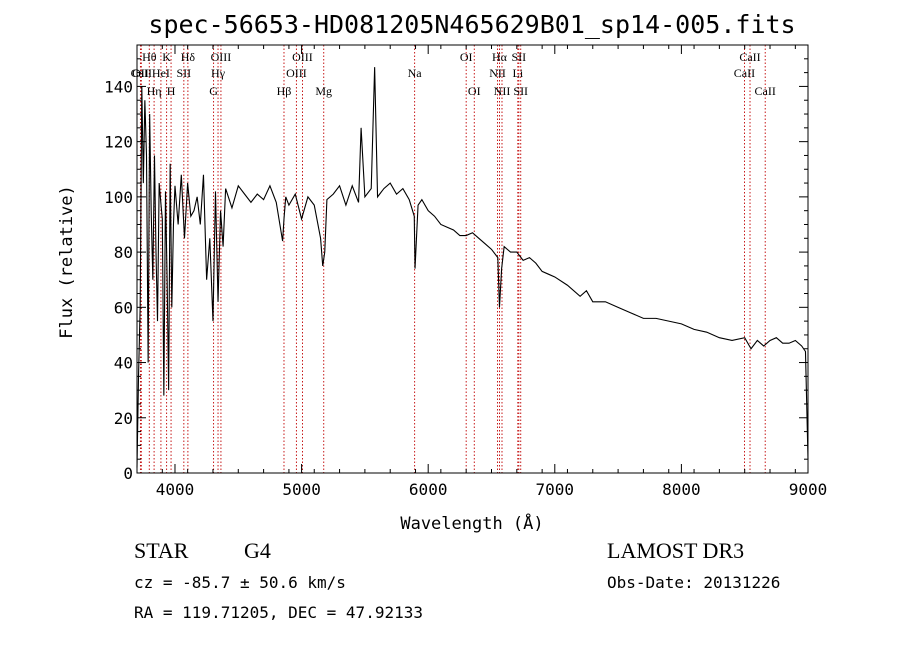 The width and height of the screenshot is (900, 649). What do you see at coordinates (218, 73) in the screenshot?
I see `marker-label: Hγ` at bounding box center [218, 73].